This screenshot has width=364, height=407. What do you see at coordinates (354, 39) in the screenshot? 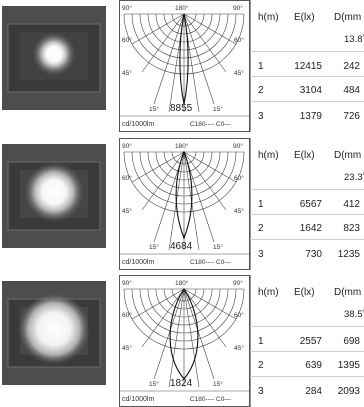
I see `beam-angle: 13.8˚` at bounding box center [354, 39].